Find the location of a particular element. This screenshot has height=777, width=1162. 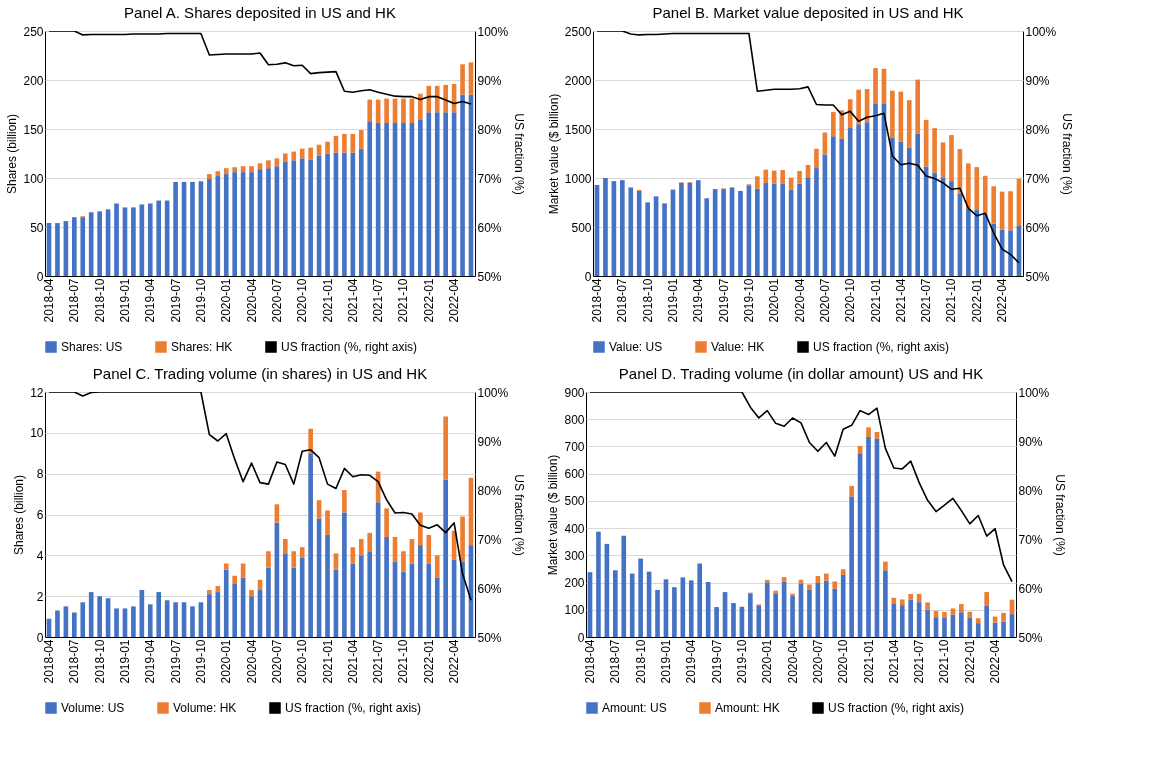

y-tick-label: 700 is located at coordinates (574, 446).